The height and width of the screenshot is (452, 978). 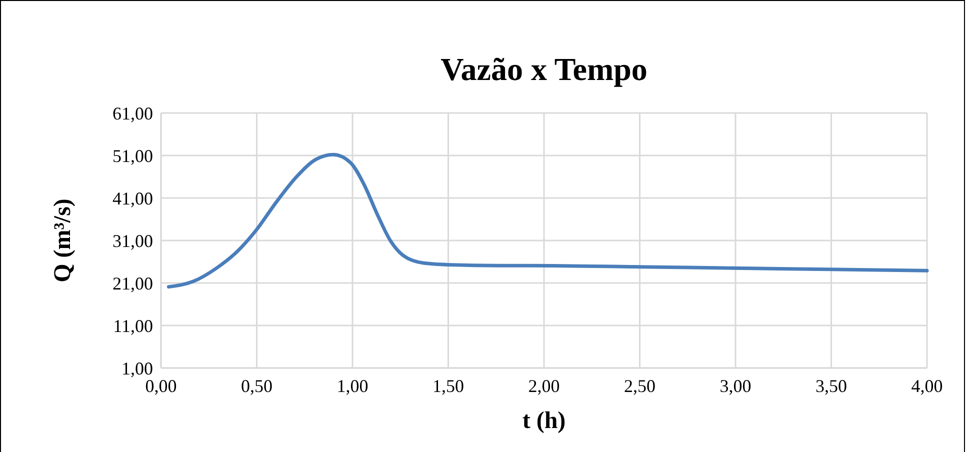 I want to click on x-tick-label: 1,50, so click(x=448, y=386).